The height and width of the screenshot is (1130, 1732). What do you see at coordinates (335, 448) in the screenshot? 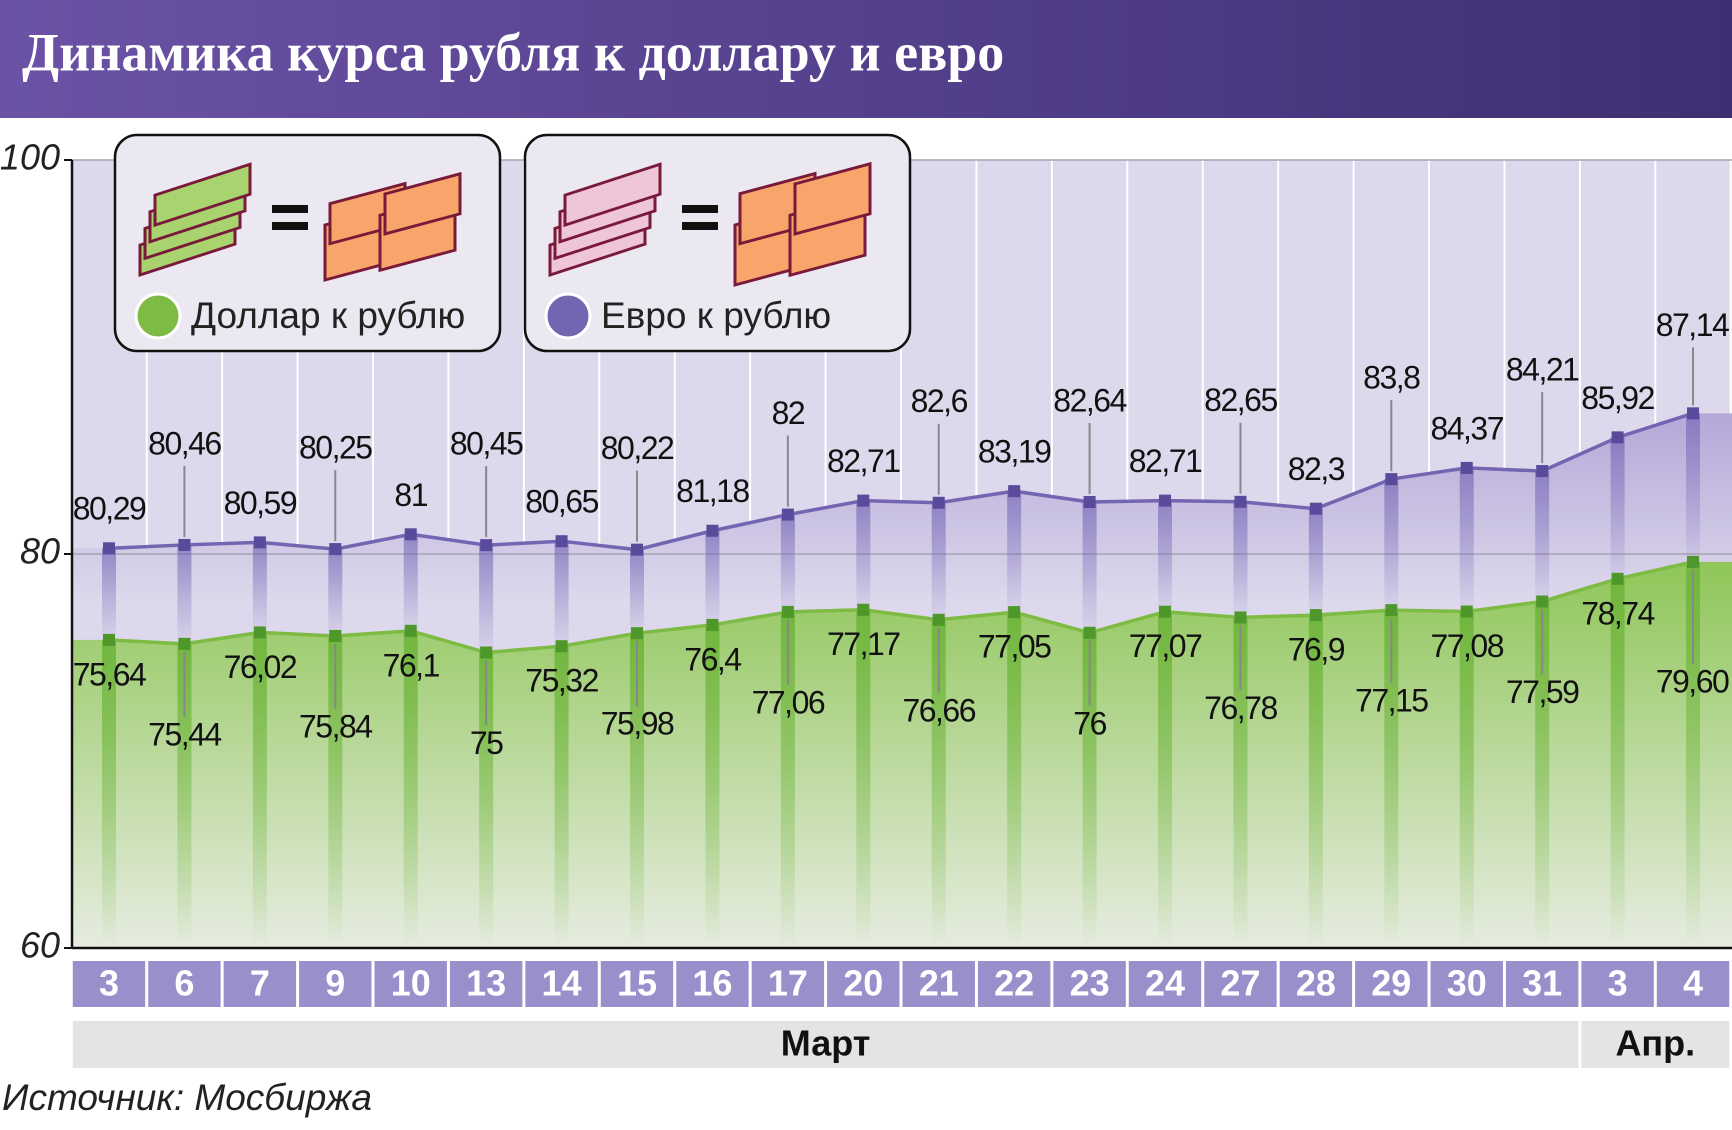
I see `value-label: 80,25` at bounding box center [335, 448].